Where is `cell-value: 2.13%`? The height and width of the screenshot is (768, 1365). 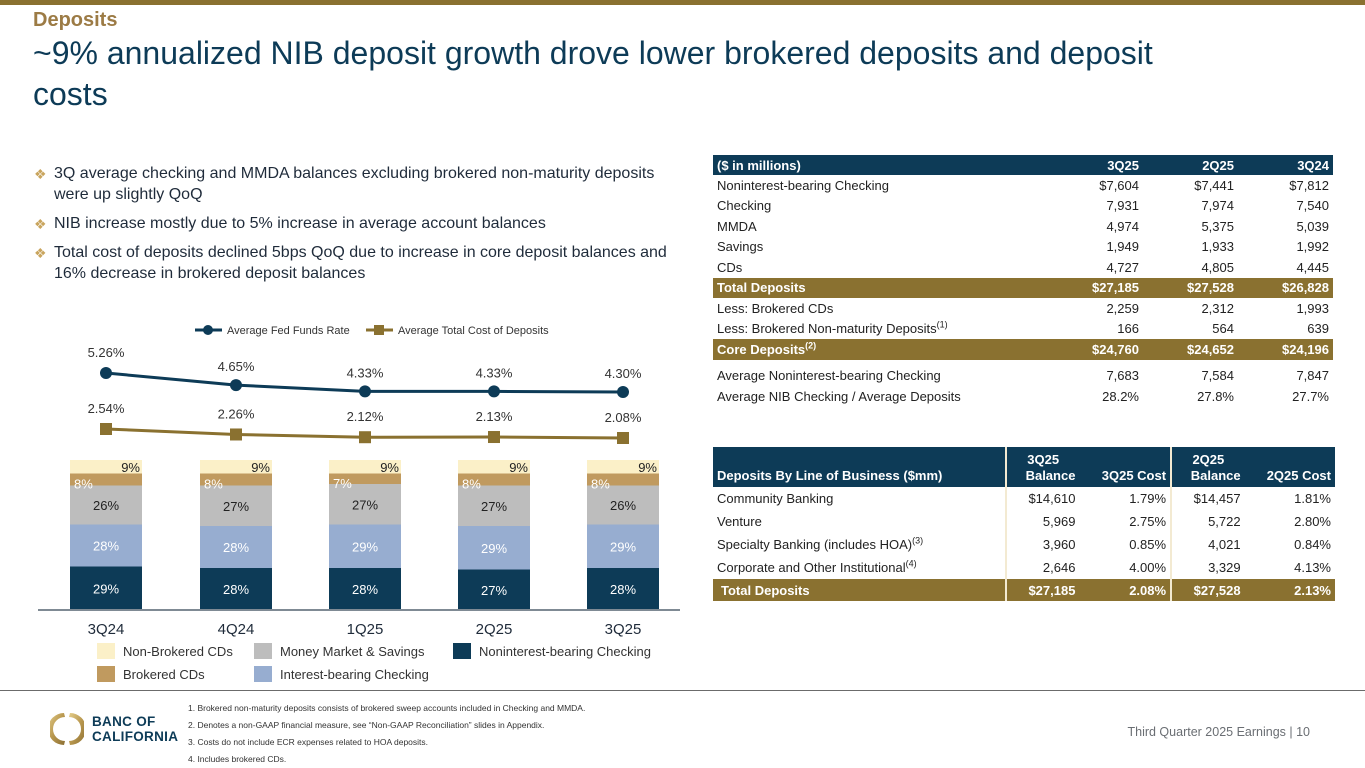
cell-value: 2.13% is located at coordinates (1289, 590).